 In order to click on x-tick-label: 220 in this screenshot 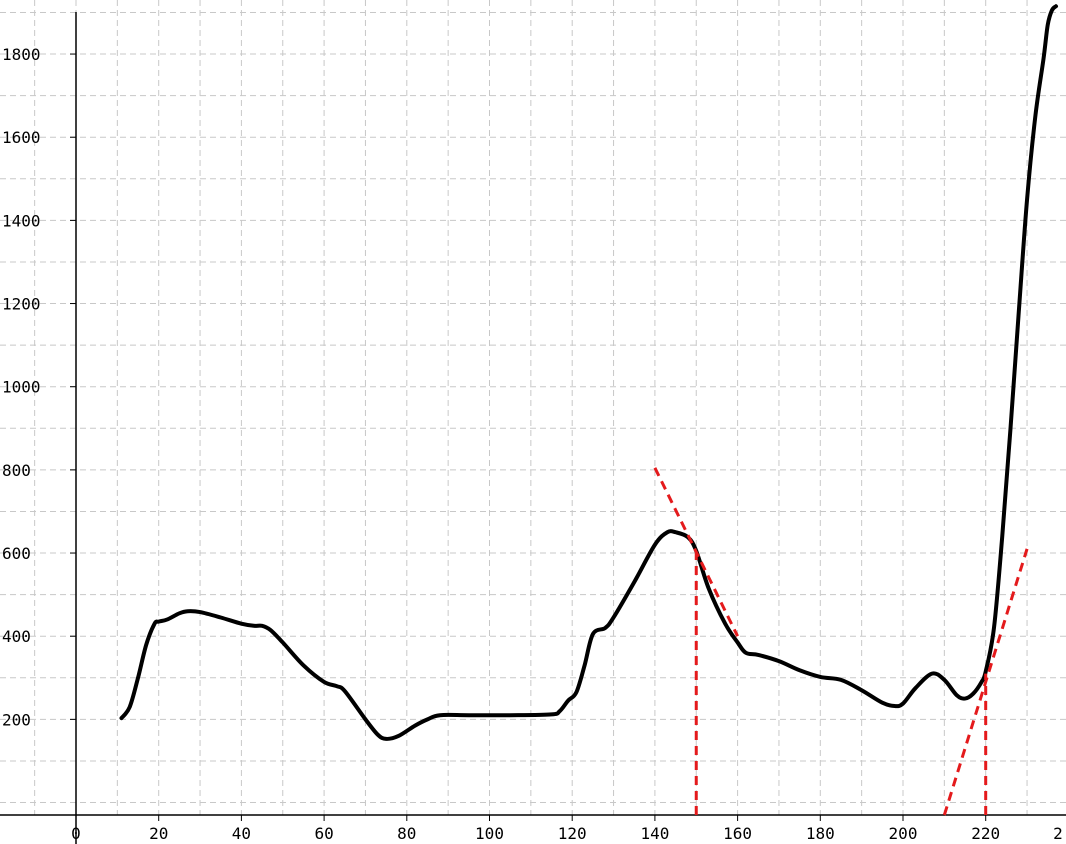, I will do `click(985, 833)`.